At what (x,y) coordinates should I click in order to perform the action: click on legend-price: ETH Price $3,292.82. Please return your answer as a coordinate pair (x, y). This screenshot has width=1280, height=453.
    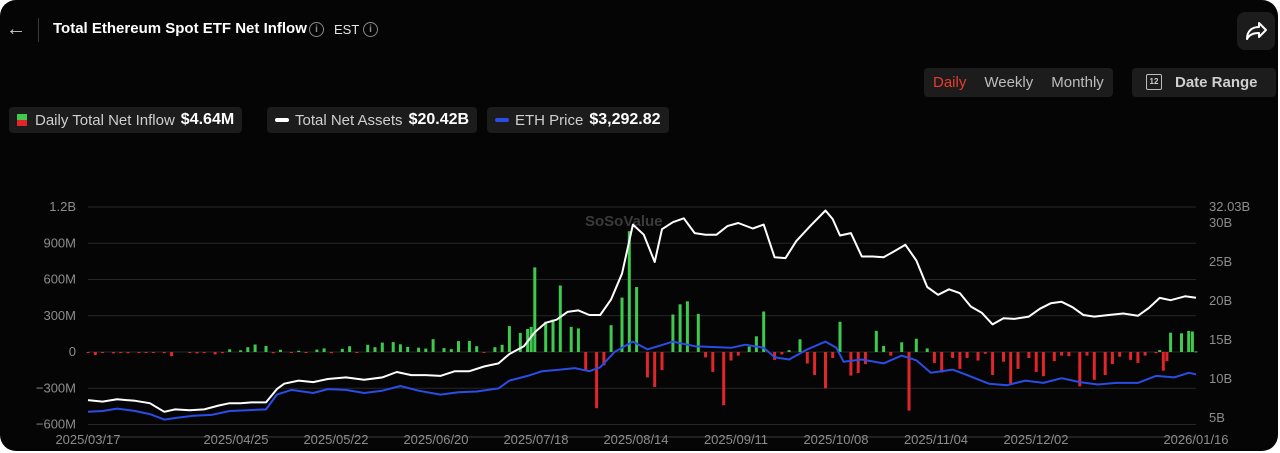
    Looking at the image, I should click on (578, 120).